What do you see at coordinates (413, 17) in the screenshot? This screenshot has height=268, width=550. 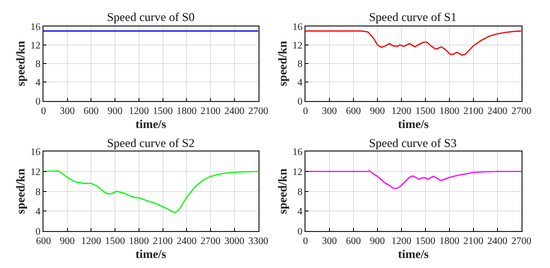 I see `chart-title: Speed curve of S1` at bounding box center [413, 17].